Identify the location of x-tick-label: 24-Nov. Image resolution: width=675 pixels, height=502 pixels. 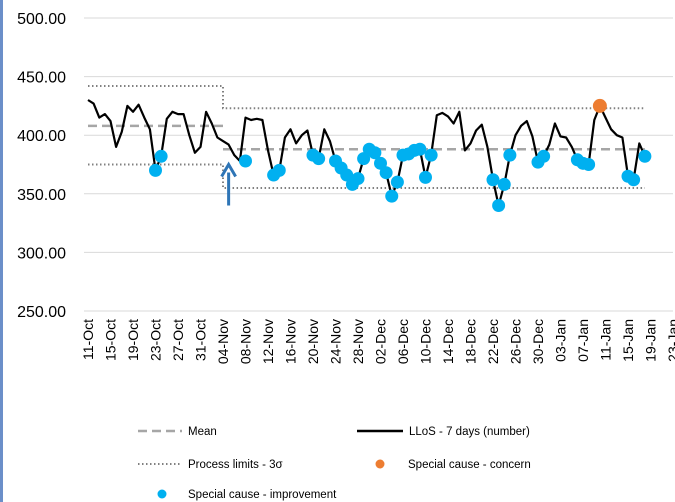
(336, 341).